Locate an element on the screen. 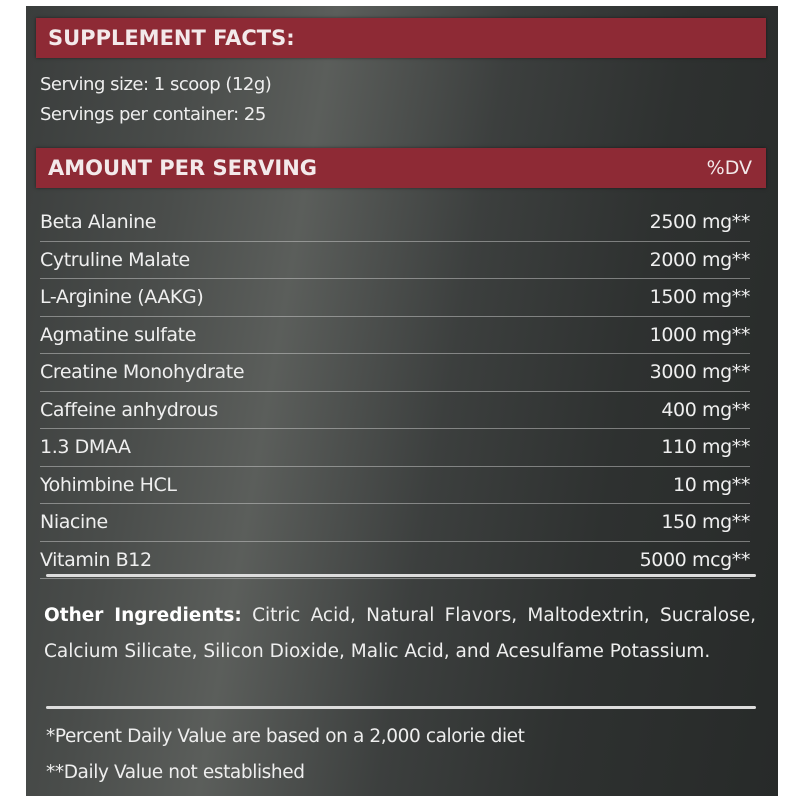  amount-per-serving-header: AMOUNT PER SERVING %DV is located at coordinates (401, 168).